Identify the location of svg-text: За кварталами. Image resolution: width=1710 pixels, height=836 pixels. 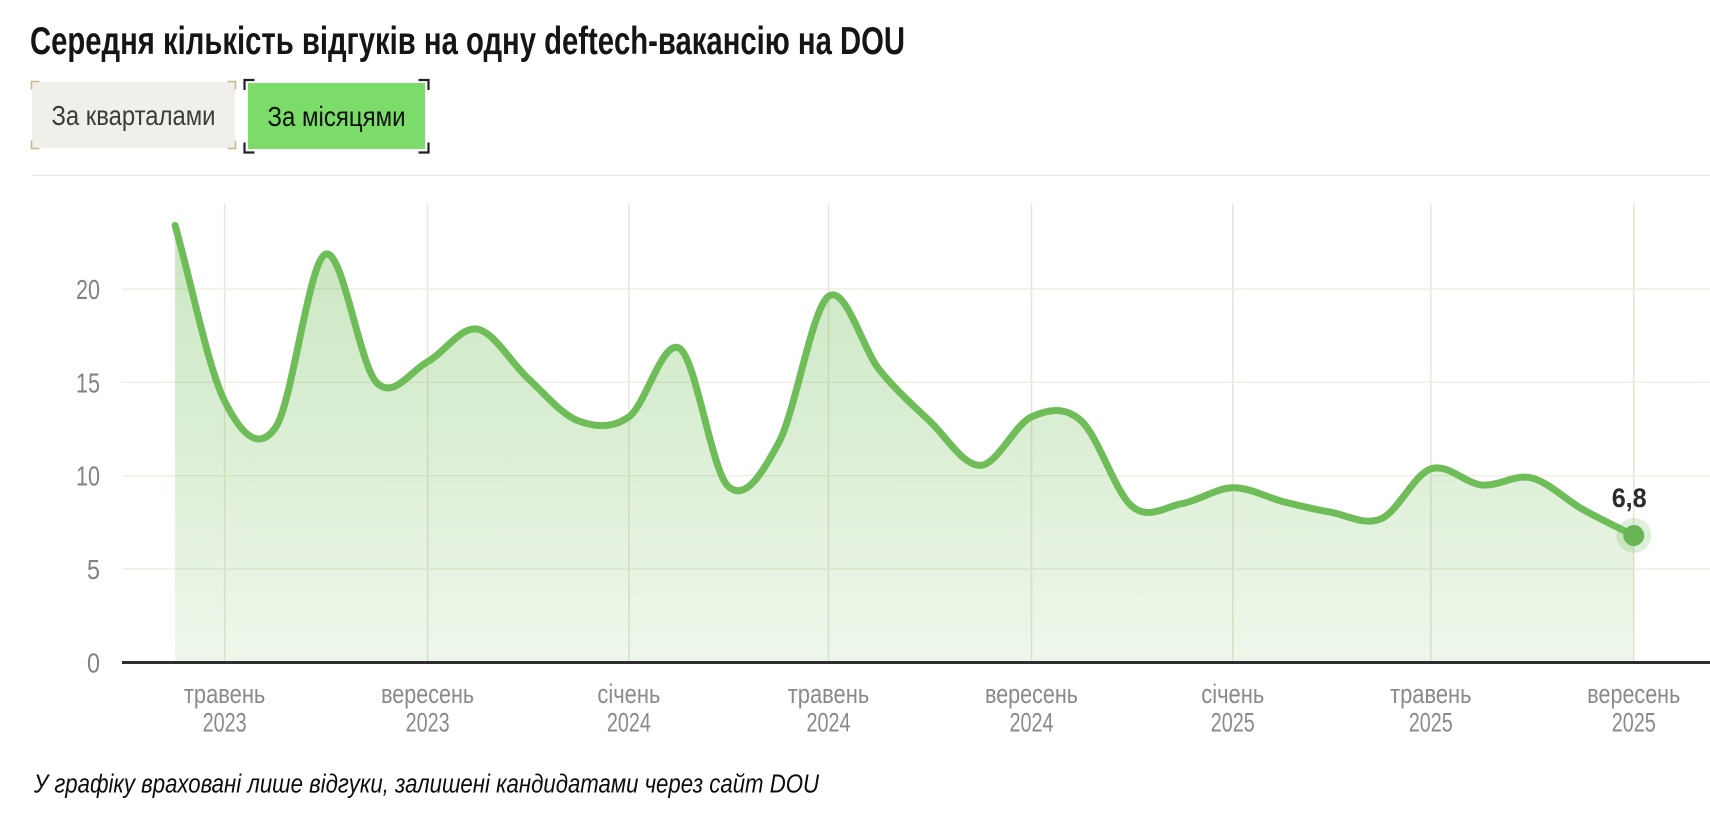
(134, 115).